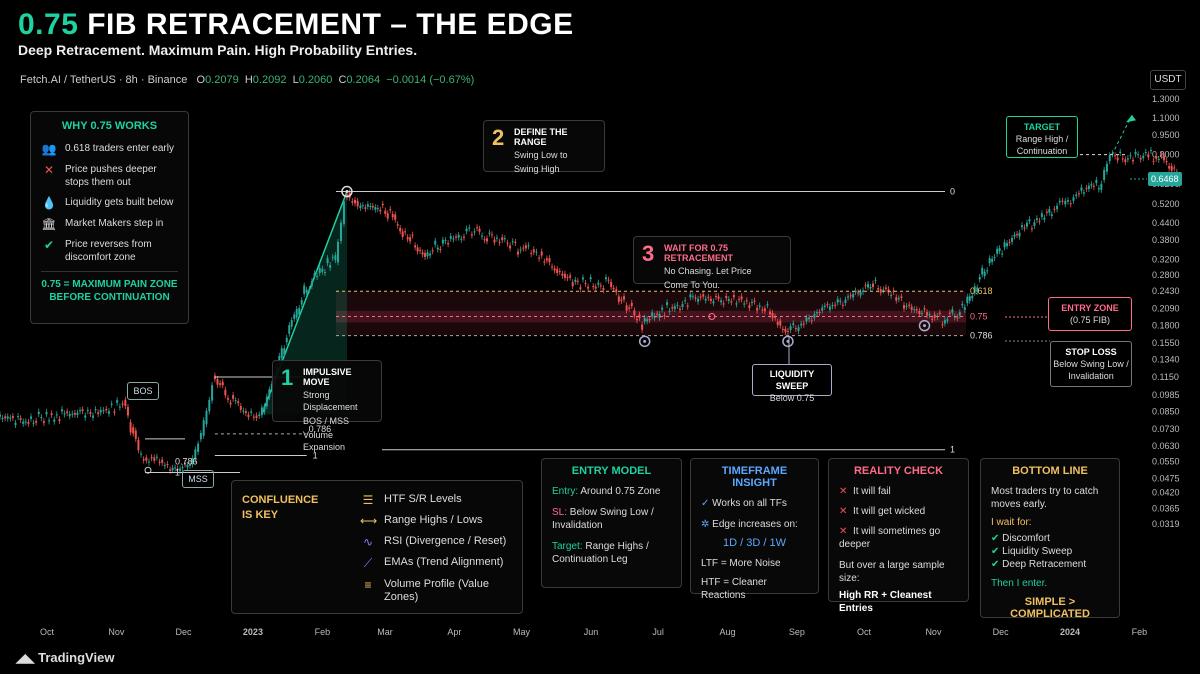 This screenshot has width=1200, height=674. What do you see at coordinates (65, 657) in the screenshot?
I see `tradingview-brand: ◢◣ TradingView` at bounding box center [65, 657].